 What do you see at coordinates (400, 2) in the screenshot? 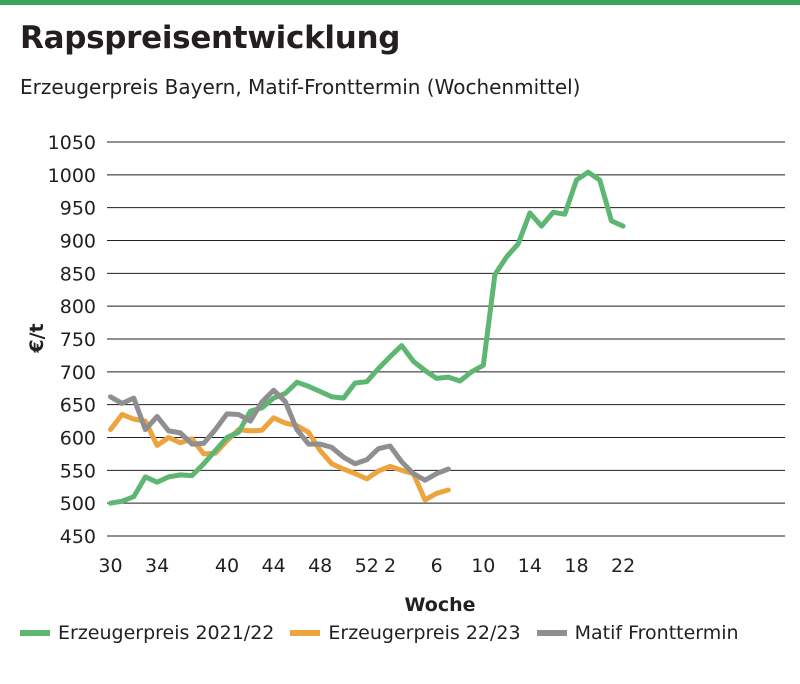
I see `top-accent-bar` at bounding box center [400, 2].